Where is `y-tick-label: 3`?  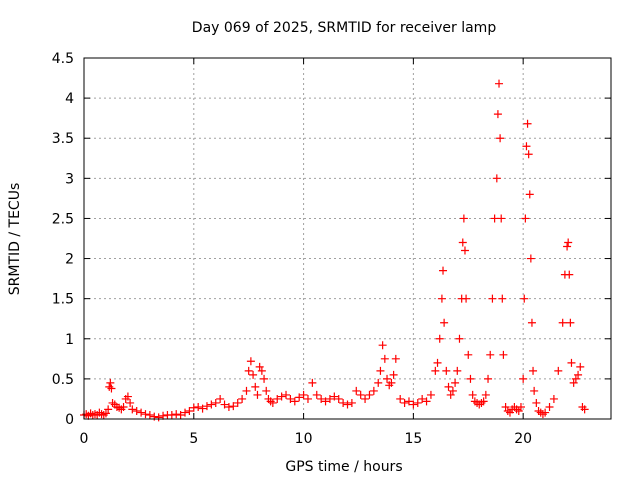 y-tick-label: 3 is located at coordinates (69, 179).